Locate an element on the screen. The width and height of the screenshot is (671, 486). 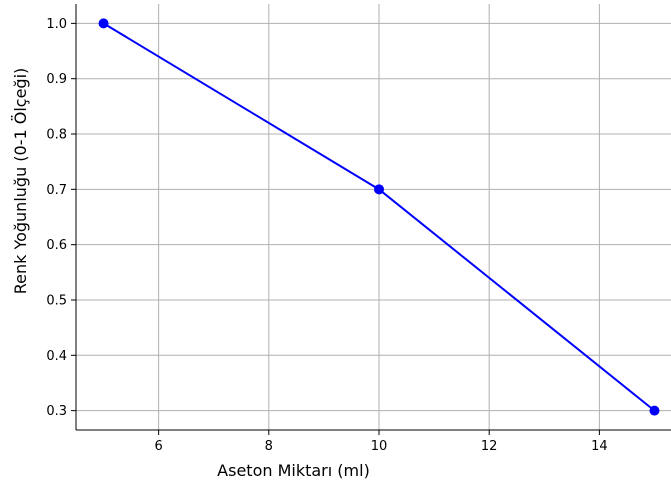
y-tick-label-2: 0.5 is located at coordinates (56, 300).